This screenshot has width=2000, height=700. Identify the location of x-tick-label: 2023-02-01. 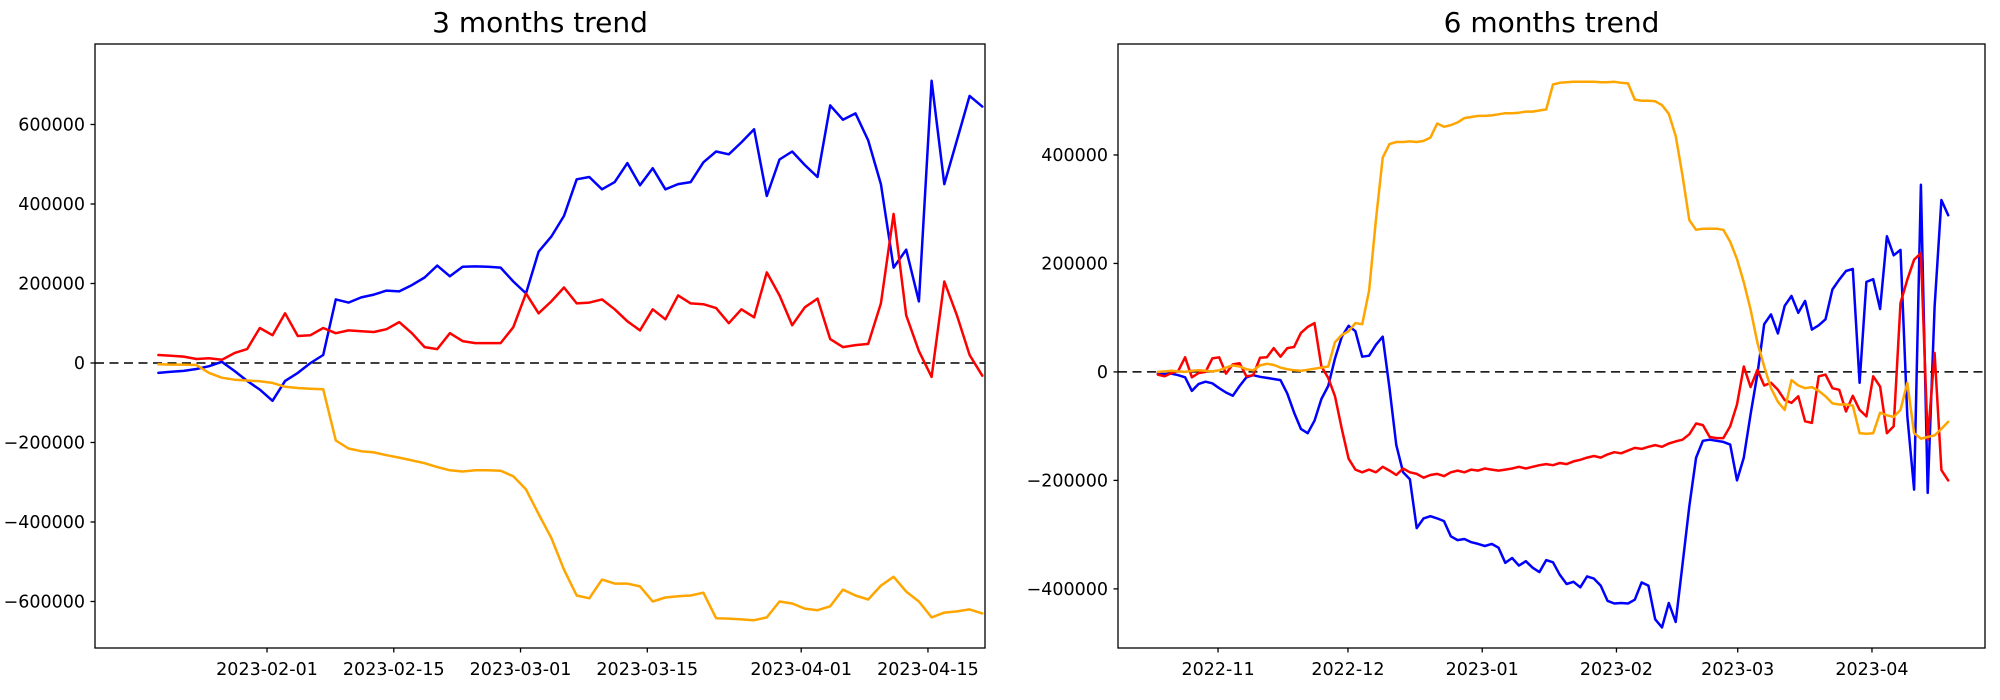
(267, 670).